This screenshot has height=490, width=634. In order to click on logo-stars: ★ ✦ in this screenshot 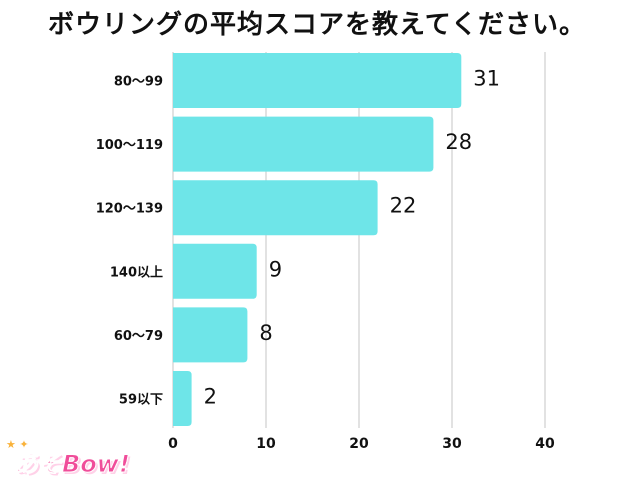, I will do `click(17, 444)`.